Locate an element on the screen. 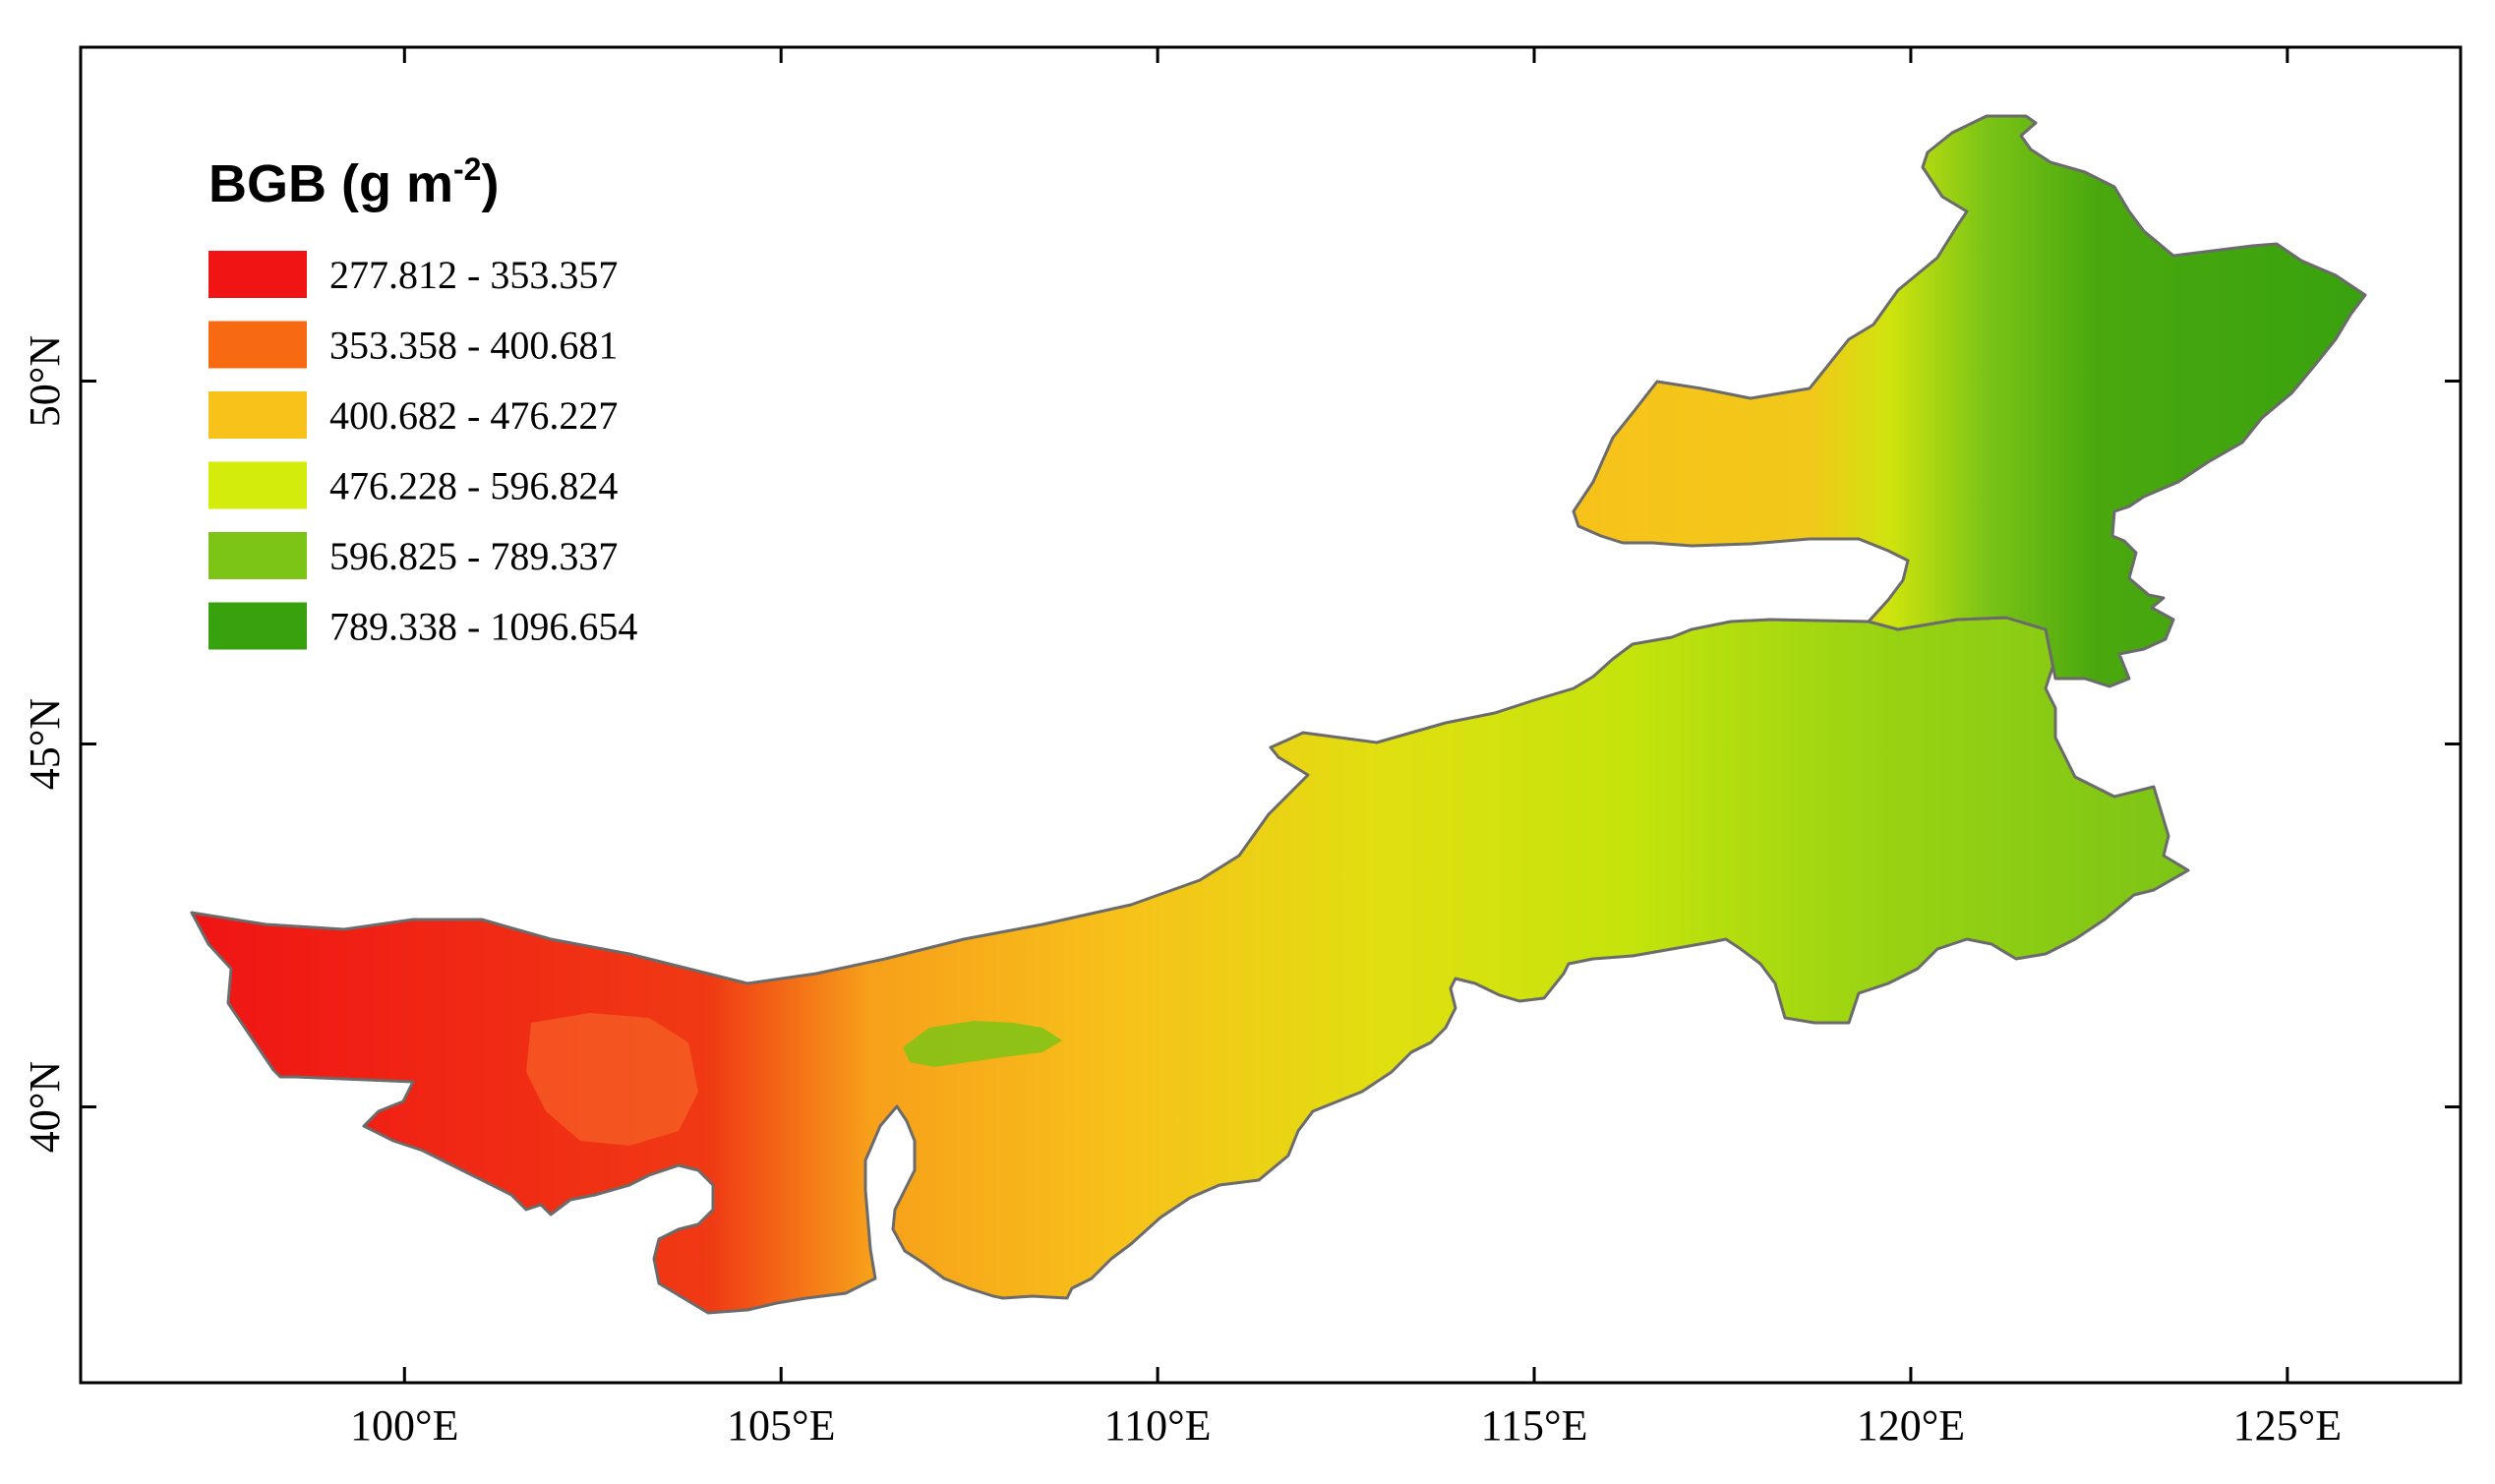  legend-title-main: BGB (g m is located at coordinates (331, 184).